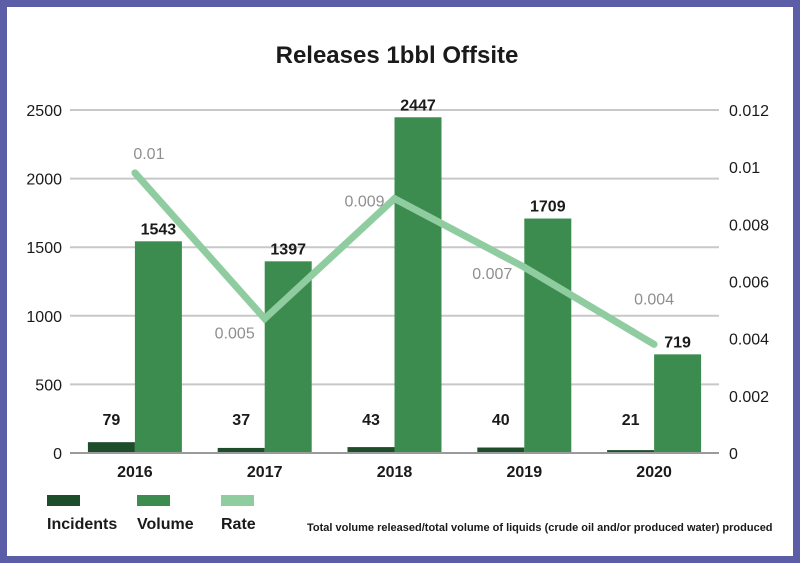  I want to click on left-tick-label: 500, so click(48, 385).